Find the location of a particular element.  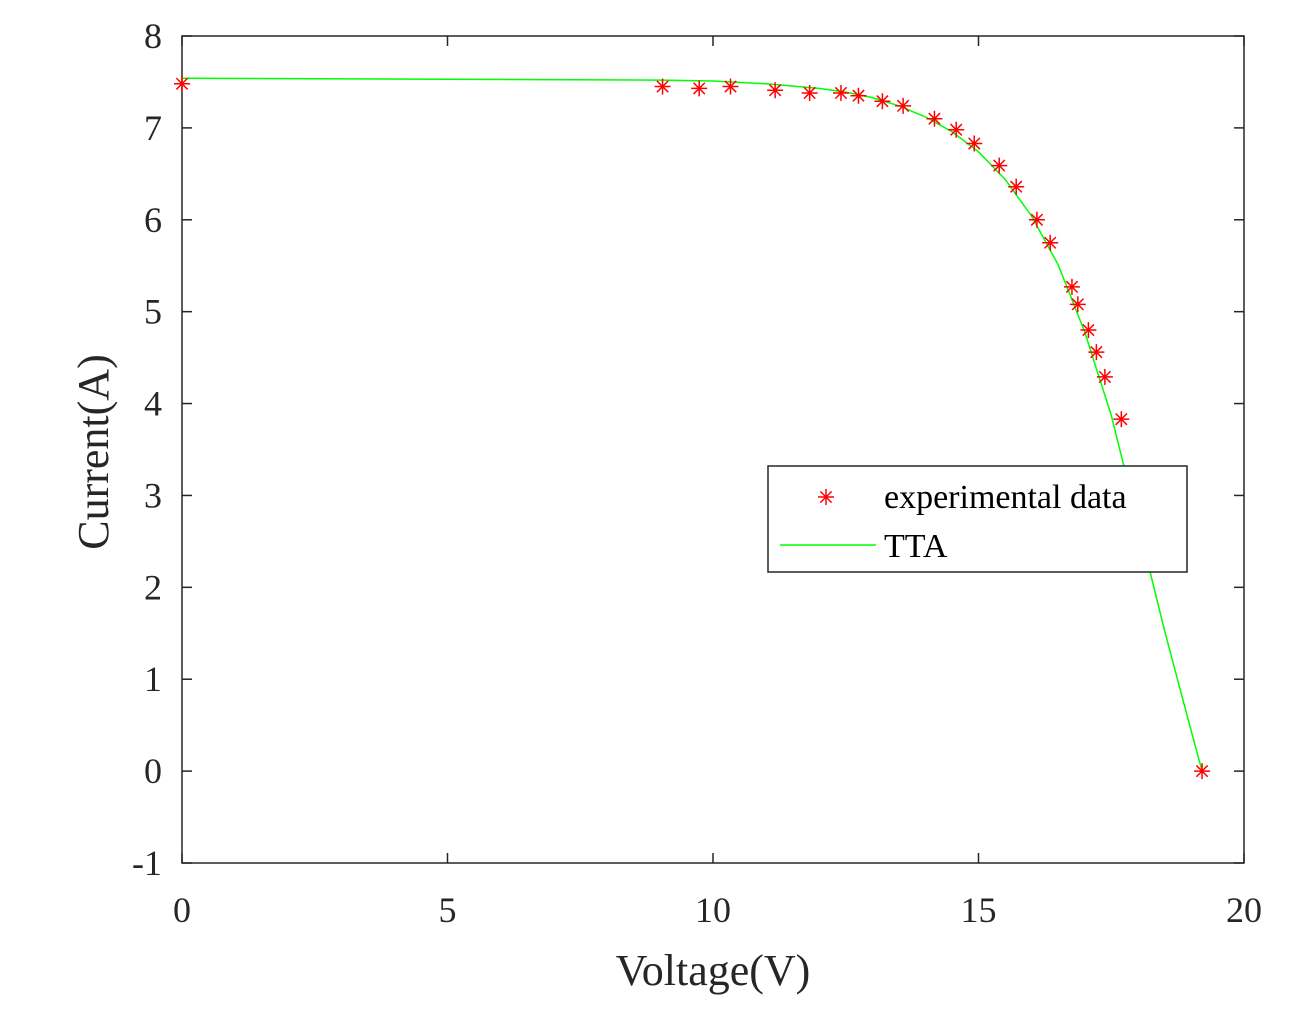

legend: experimental data TTA is located at coordinates (977, 519).